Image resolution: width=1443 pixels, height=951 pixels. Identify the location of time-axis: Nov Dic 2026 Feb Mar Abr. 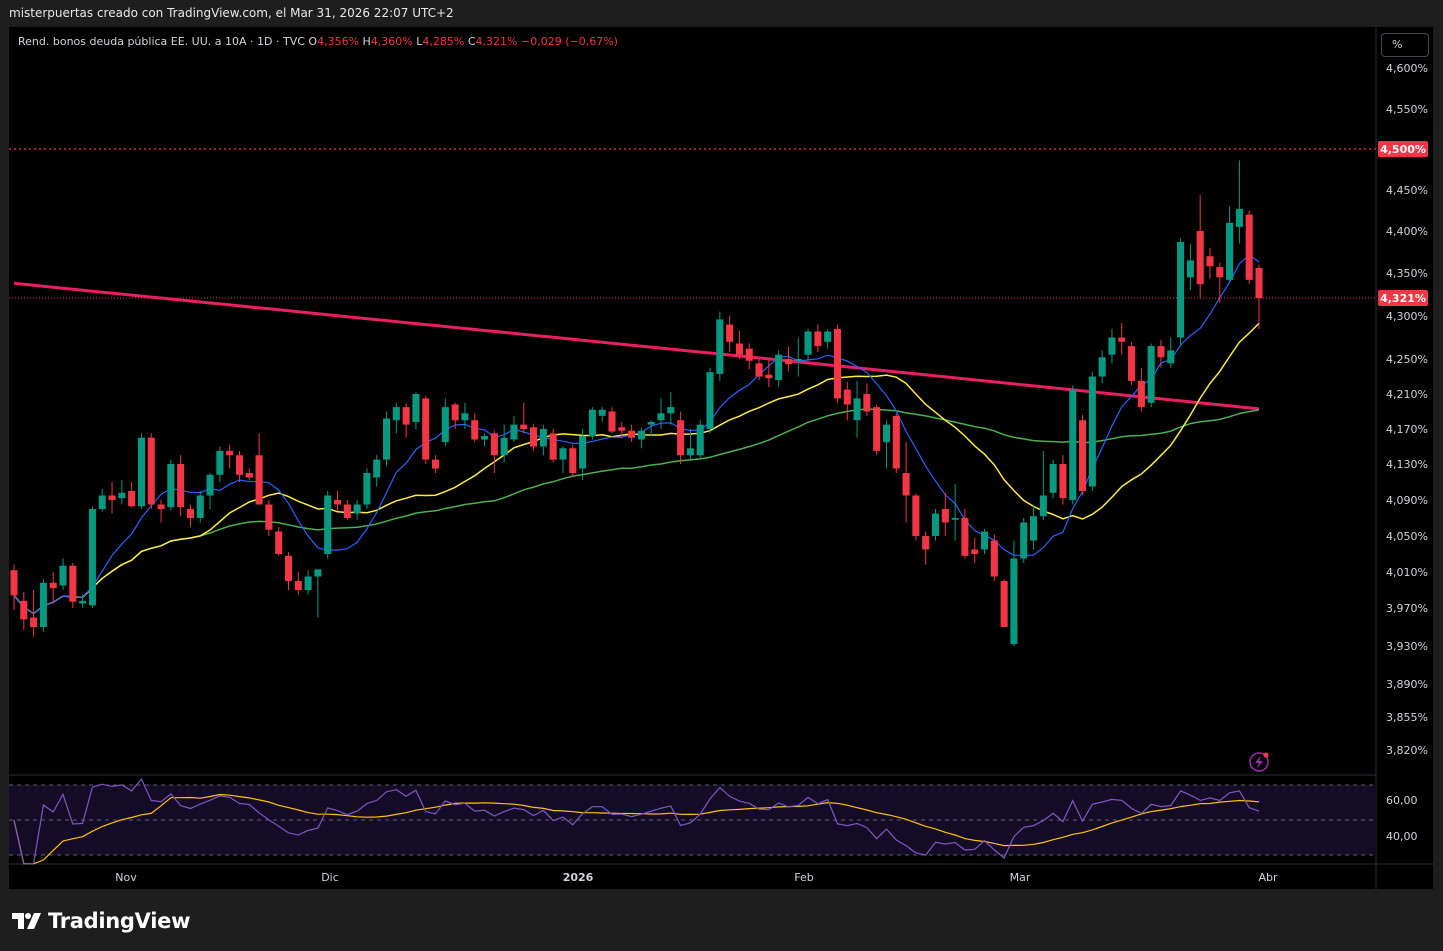
(696, 877).